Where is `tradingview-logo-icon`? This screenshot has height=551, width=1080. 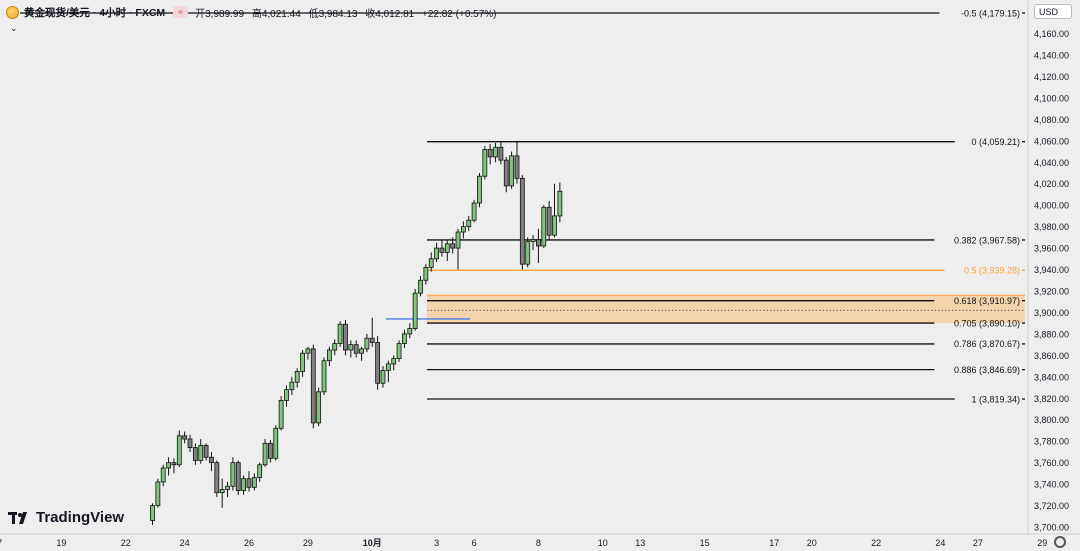 tradingview-logo-icon is located at coordinates (17, 517).